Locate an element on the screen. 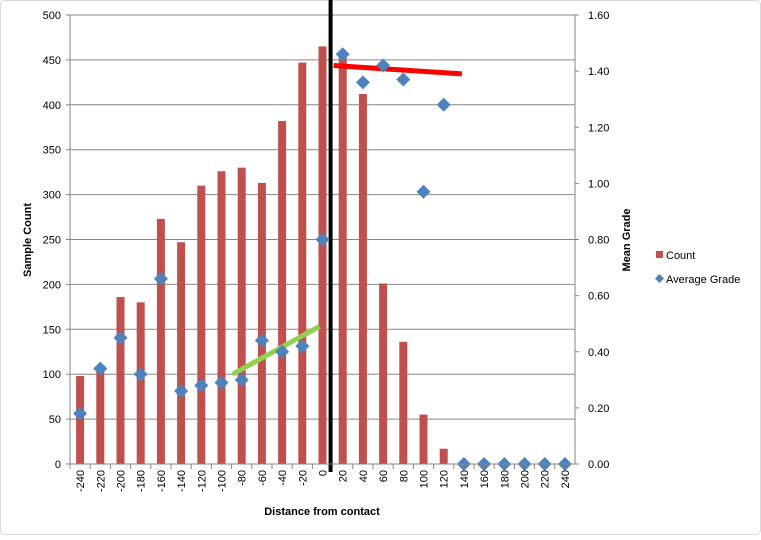 The image size is (761, 540). x-tick-label: 20 is located at coordinates (344, 476).